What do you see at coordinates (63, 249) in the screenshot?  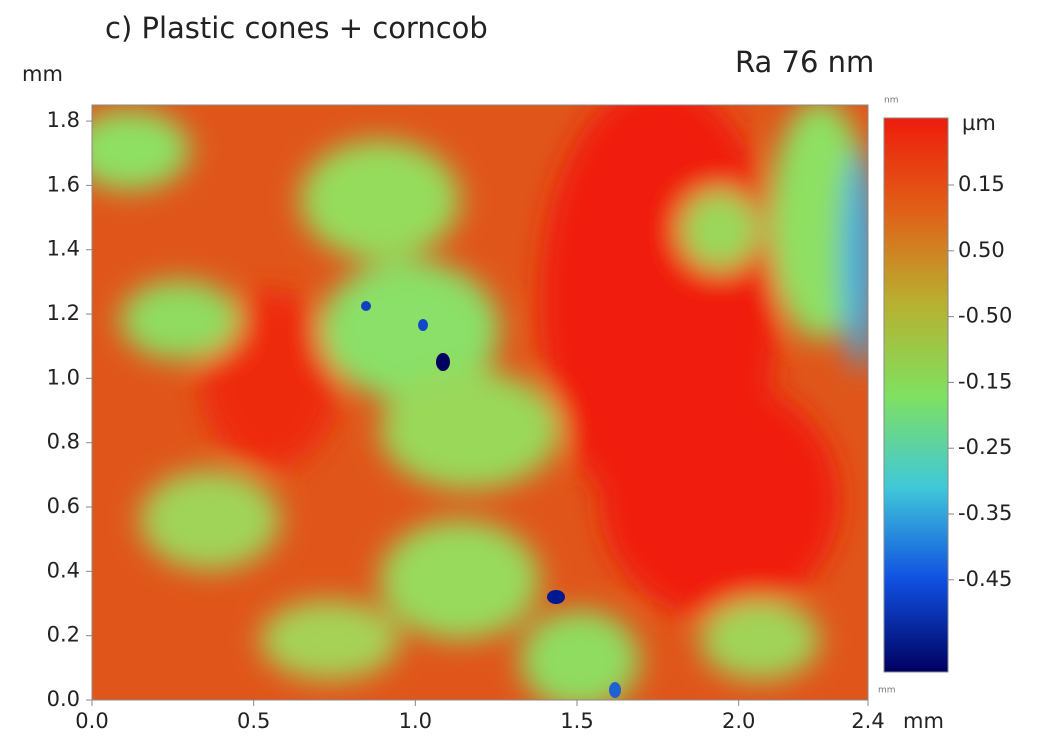 I see `y-tick-label: 1.4` at bounding box center [63, 249].